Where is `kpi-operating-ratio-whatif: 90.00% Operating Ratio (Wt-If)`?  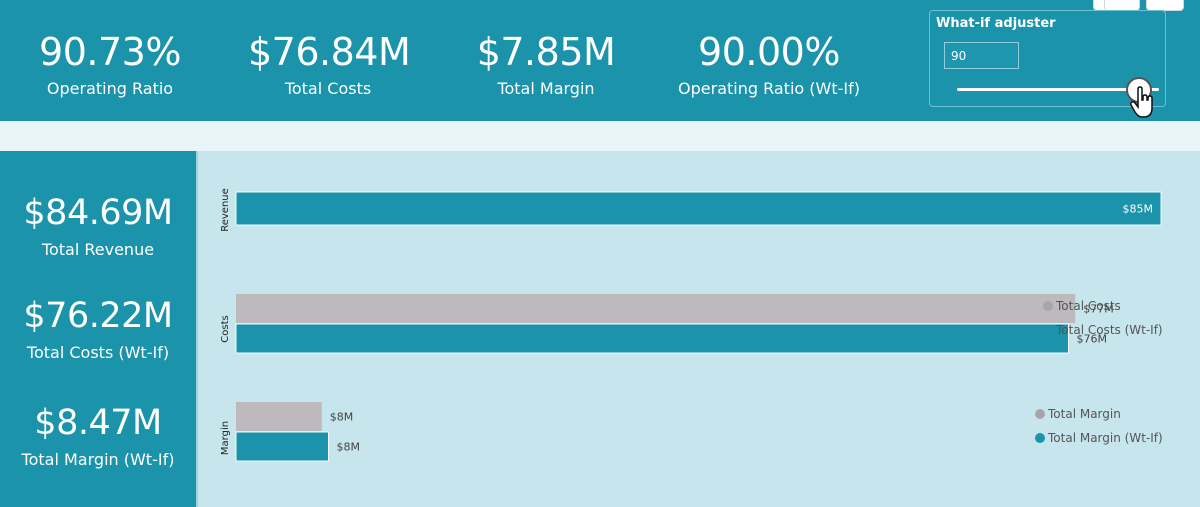
kpi-operating-ratio-whatif: 90.00% Operating Ratio (Wt-If) is located at coordinates (769, 65).